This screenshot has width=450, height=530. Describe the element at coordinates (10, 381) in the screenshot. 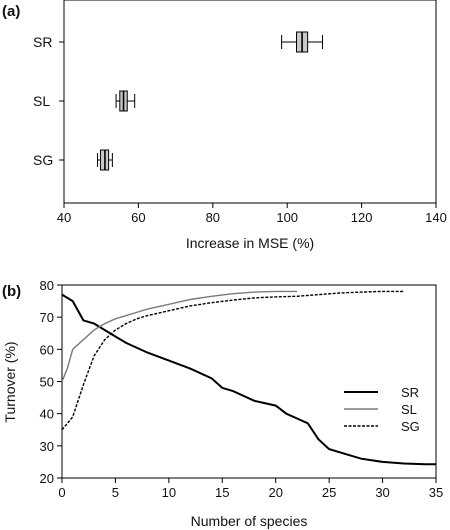

I see `panel-b-y-axis-label: Turnover (%)` at that location.